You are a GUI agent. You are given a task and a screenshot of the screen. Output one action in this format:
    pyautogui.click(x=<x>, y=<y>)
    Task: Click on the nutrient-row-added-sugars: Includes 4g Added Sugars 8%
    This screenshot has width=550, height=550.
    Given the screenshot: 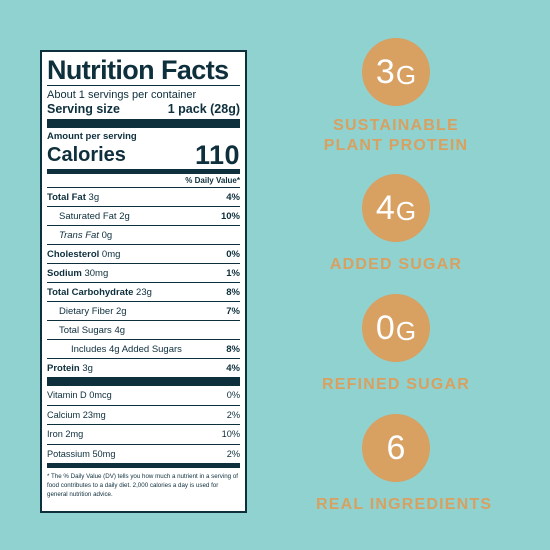 What is the action you would take?
    pyautogui.click(x=143, y=348)
    